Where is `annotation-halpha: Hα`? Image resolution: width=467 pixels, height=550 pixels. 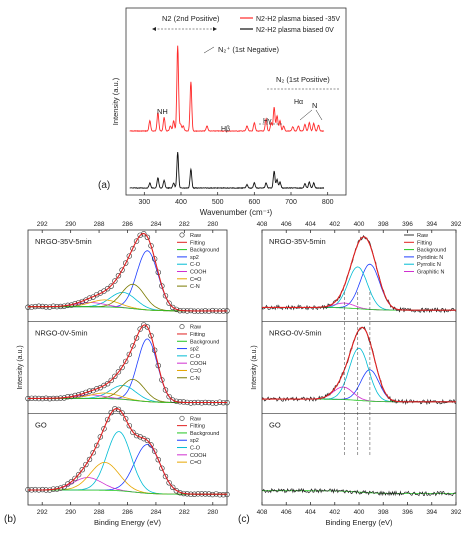 annotation-halpha: Hα is located at coordinates (298, 102).